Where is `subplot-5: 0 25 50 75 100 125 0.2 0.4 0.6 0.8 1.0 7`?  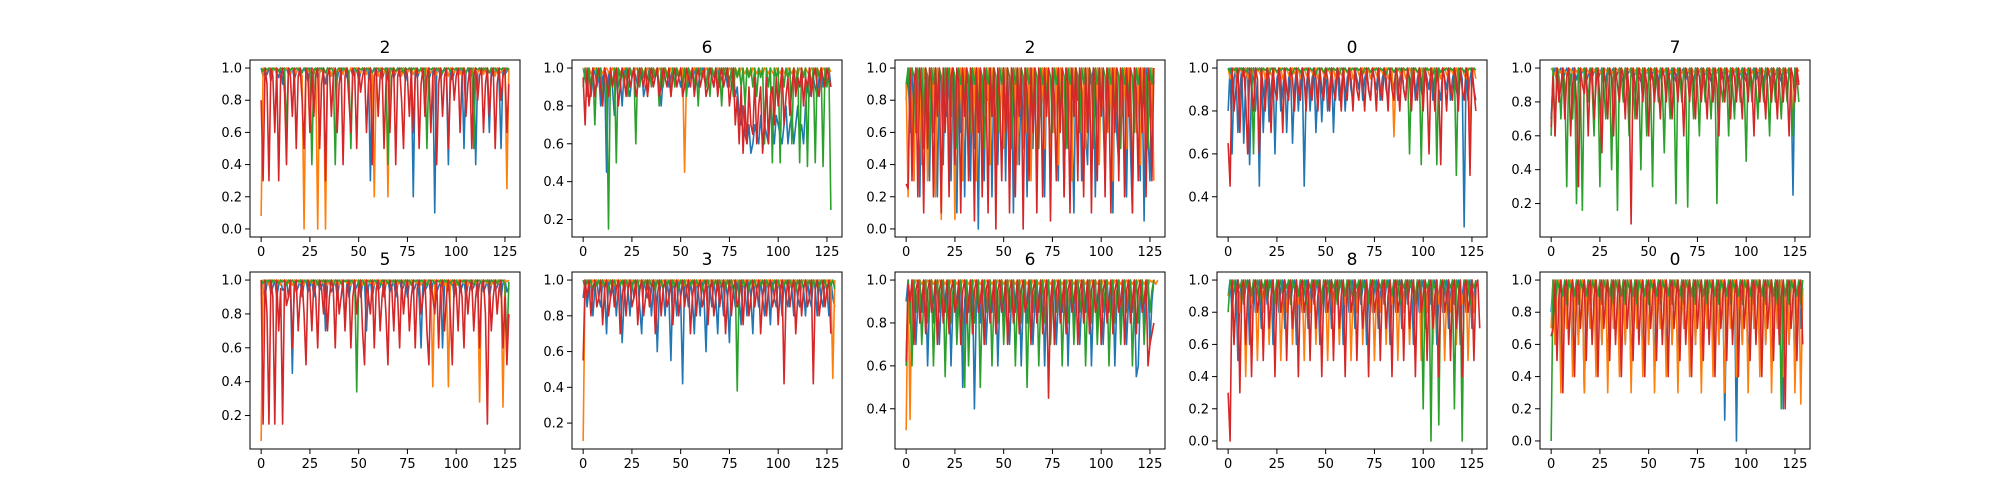 subplot-5: 0 25 50 75 100 125 0.2 0.4 0.6 0.8 1.0 7 is located at coordinates (1661, 149).